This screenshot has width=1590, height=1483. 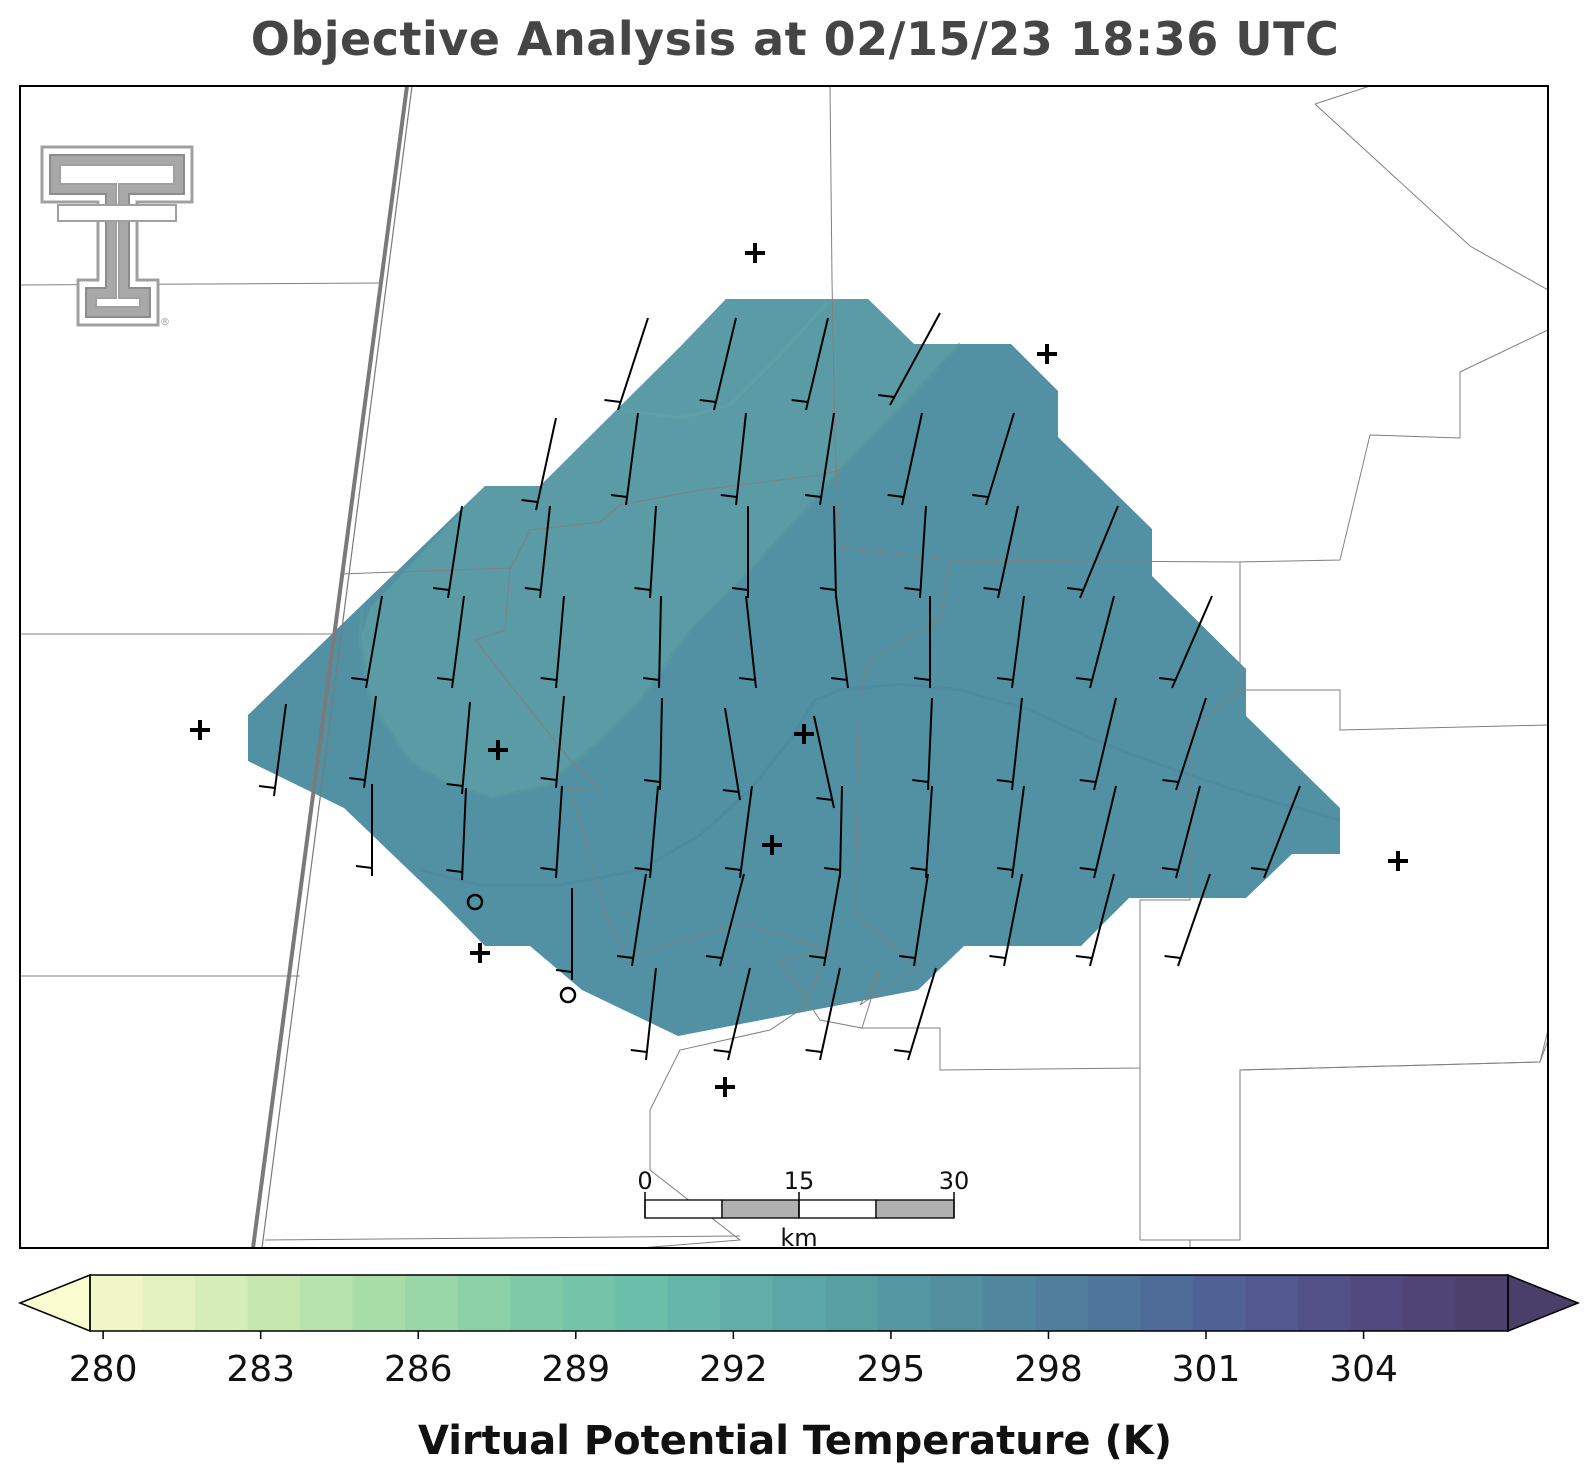 I want to click on colorbar-tick-label: 304, so click(x=1363, y=1369).